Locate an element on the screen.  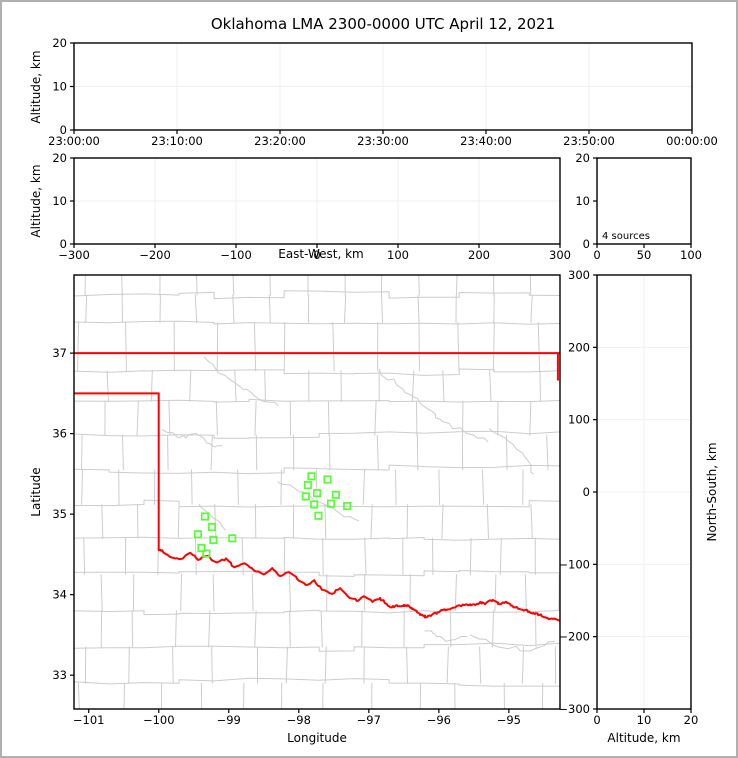
x-tick-label: 50 is located at coordinates (644, 255).